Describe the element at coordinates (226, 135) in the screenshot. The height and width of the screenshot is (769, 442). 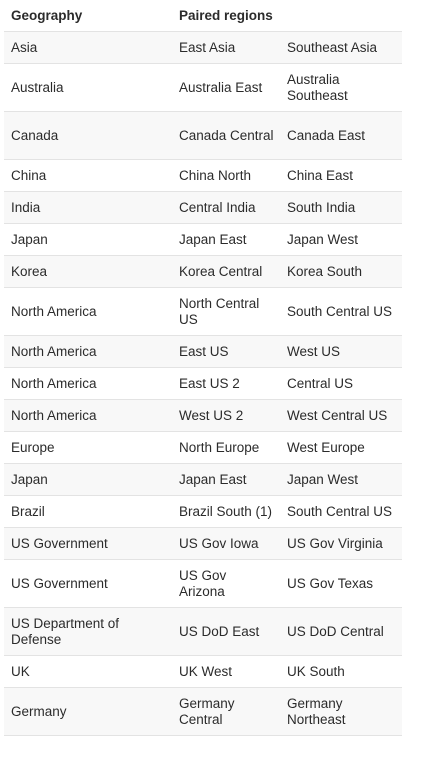
I see `primary-region-cell: Canada Central` at that location.